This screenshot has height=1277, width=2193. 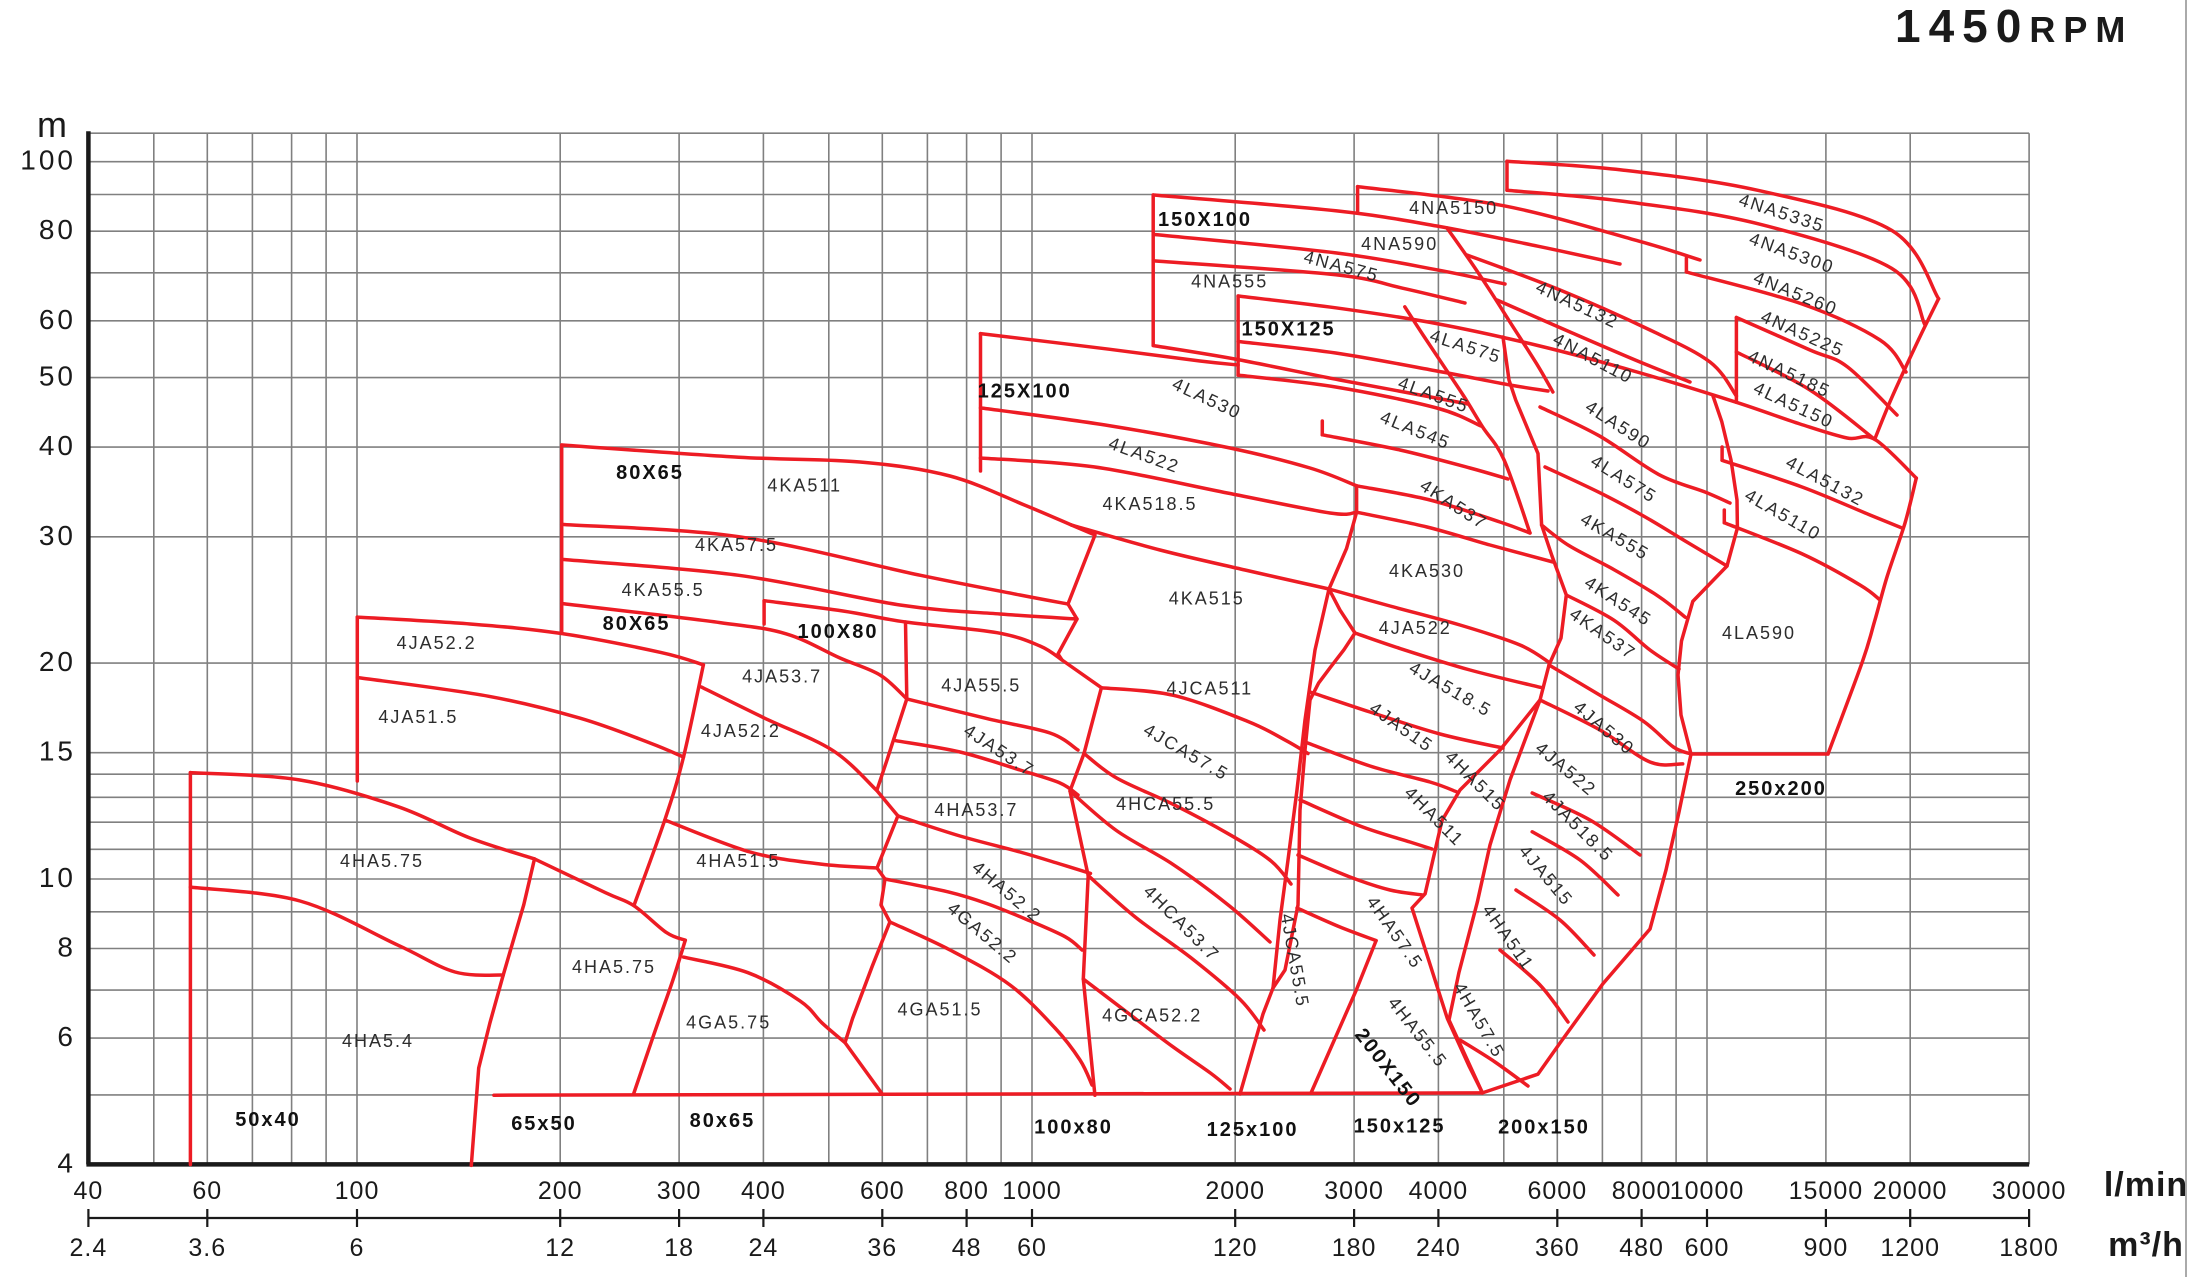 I want to click on svg-text: 250x200, so click(x=1781, y=789).